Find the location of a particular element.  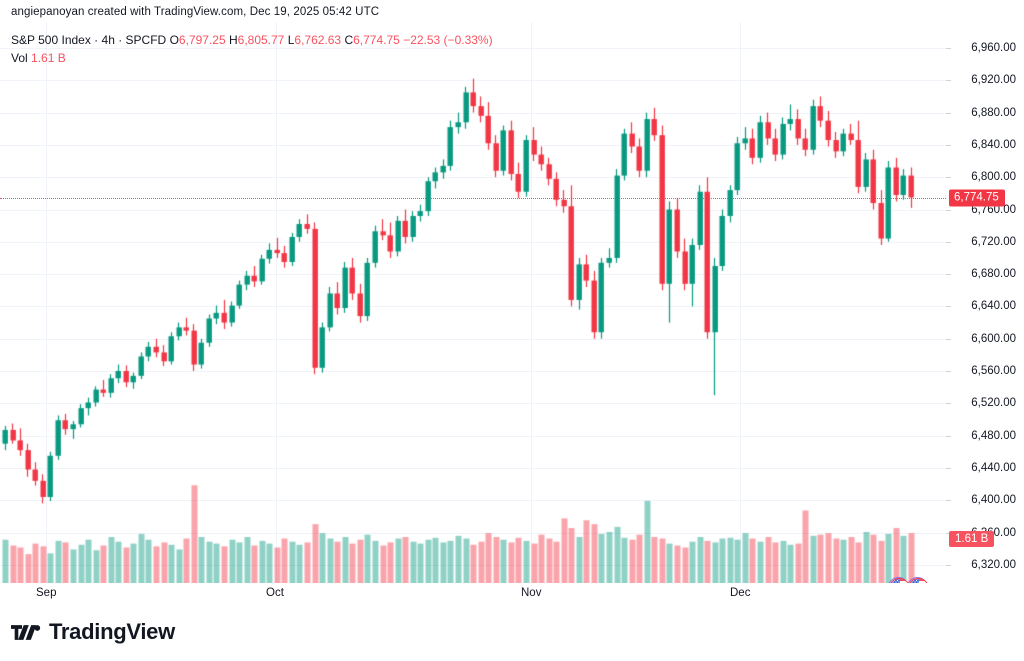

price-tick-label: 6,680.00 is located at coordinates (993, 274).